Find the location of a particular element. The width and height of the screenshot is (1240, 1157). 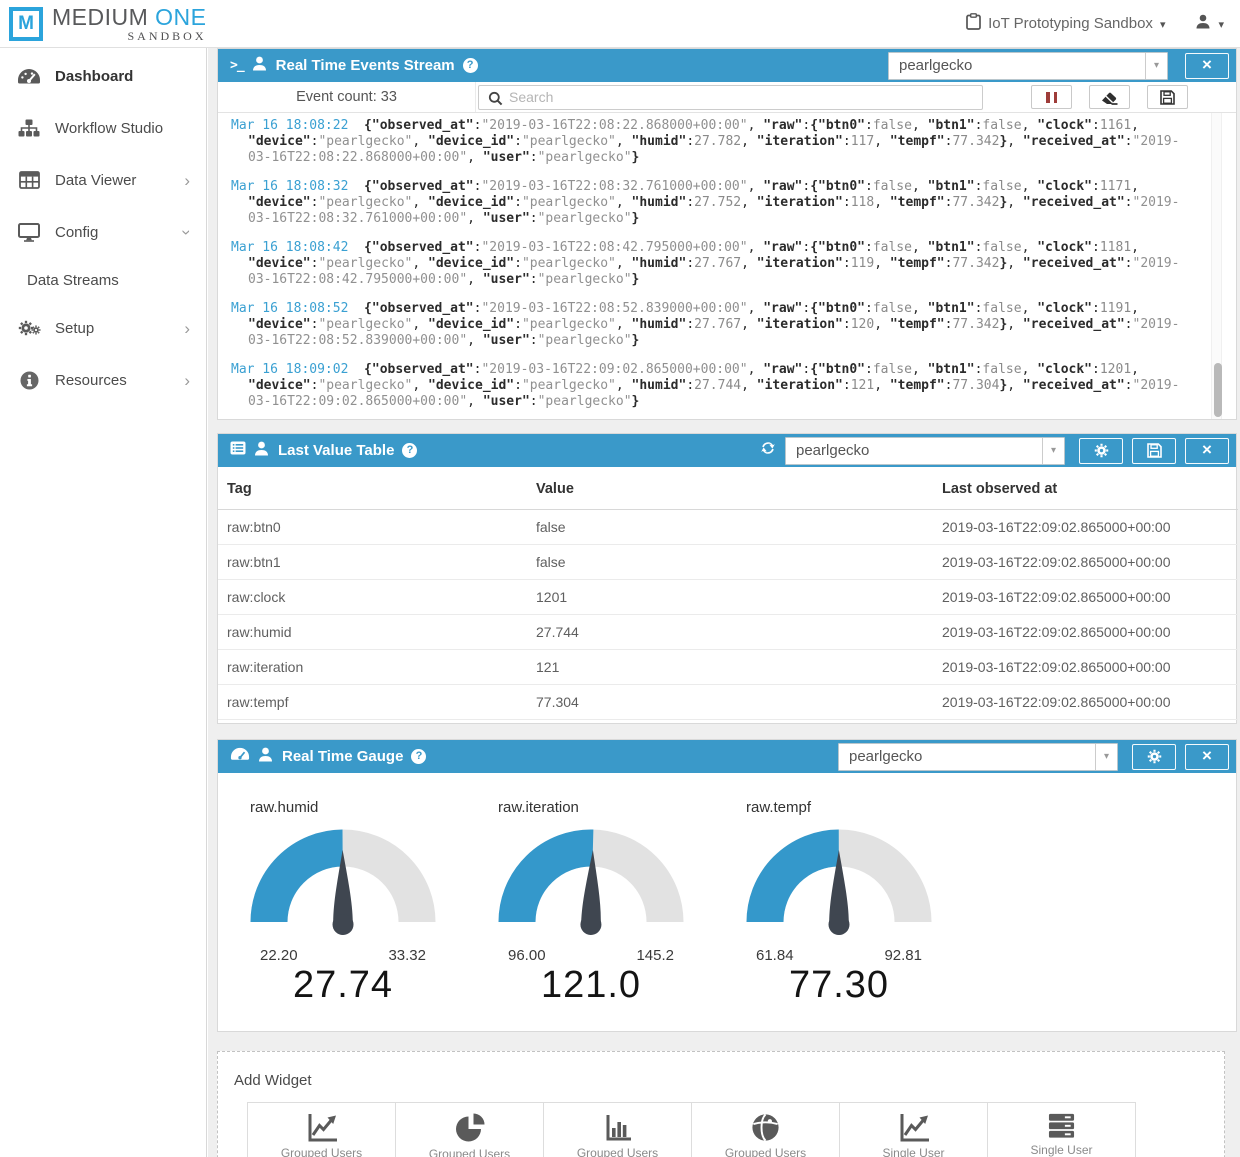

search-icon is located at coordinates (495, 98).